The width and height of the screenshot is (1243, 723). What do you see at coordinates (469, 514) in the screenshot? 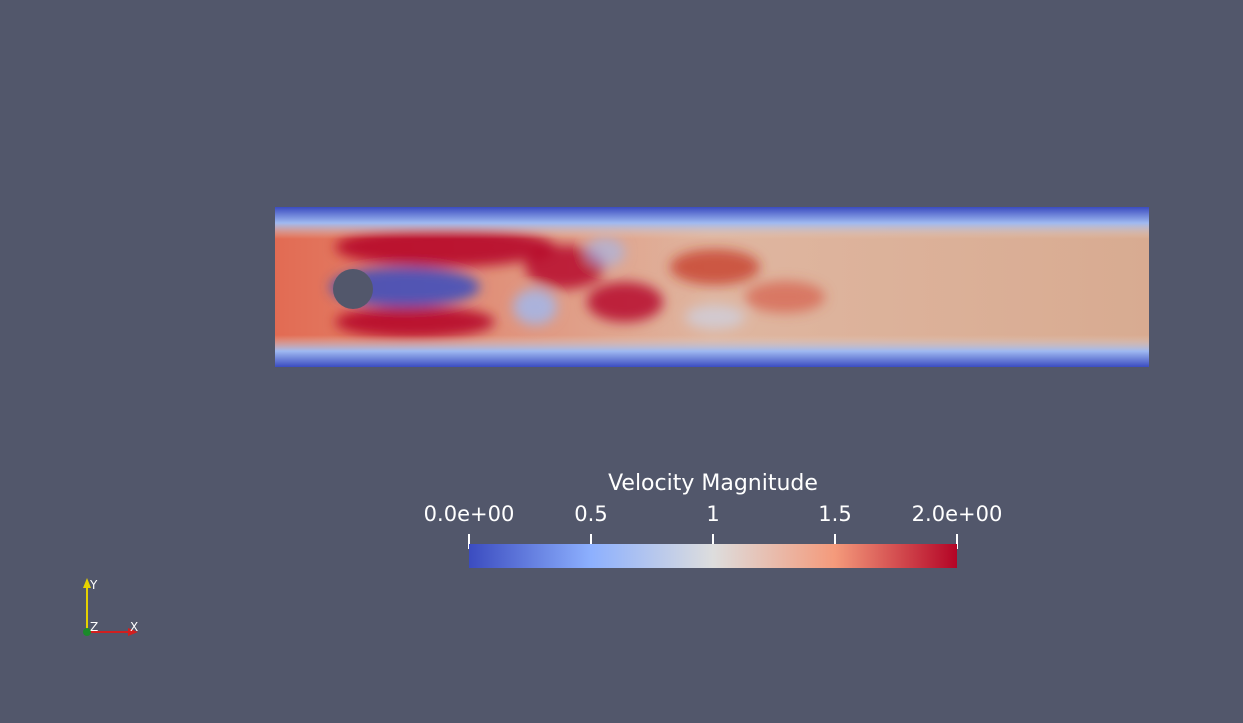
I see `colorbar-tick-label: 0.0e+00` at bounding box center [469, 514].